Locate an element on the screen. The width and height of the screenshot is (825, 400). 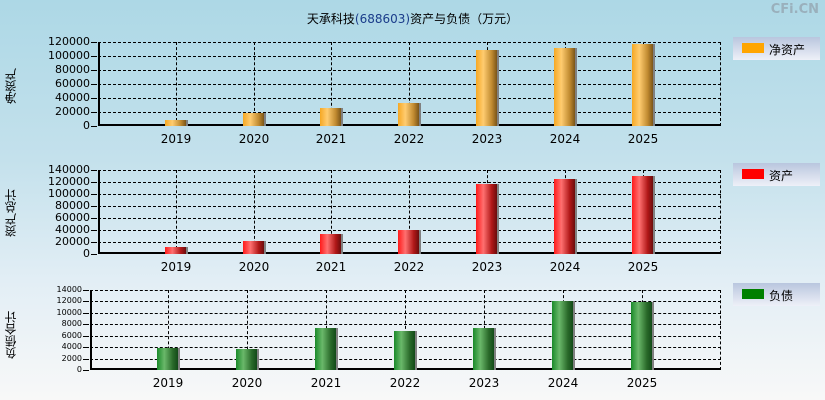
legend-label: 资产 is located at coordinates (781, 176).